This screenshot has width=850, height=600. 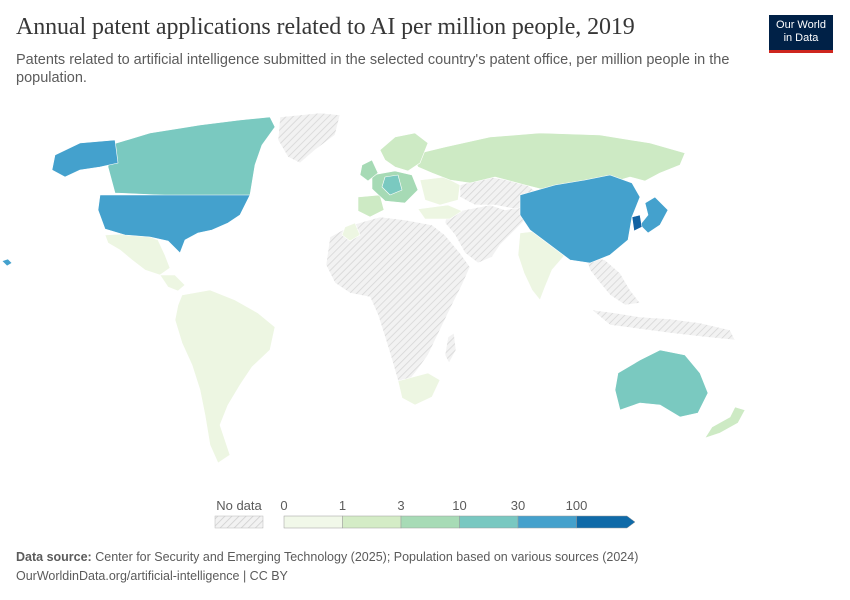 I want to click on alaska, so click(x=85, y=158).